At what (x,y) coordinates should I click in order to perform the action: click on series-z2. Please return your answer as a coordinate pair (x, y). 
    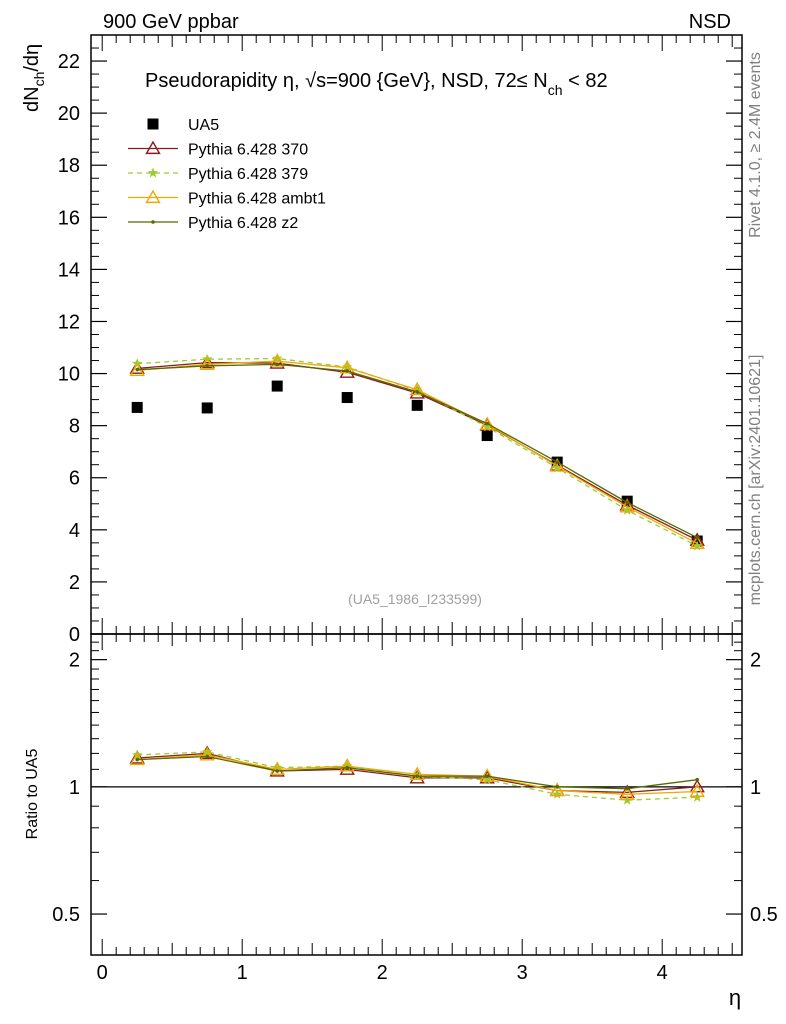
    Looking at the image, I should click on (417, 451).